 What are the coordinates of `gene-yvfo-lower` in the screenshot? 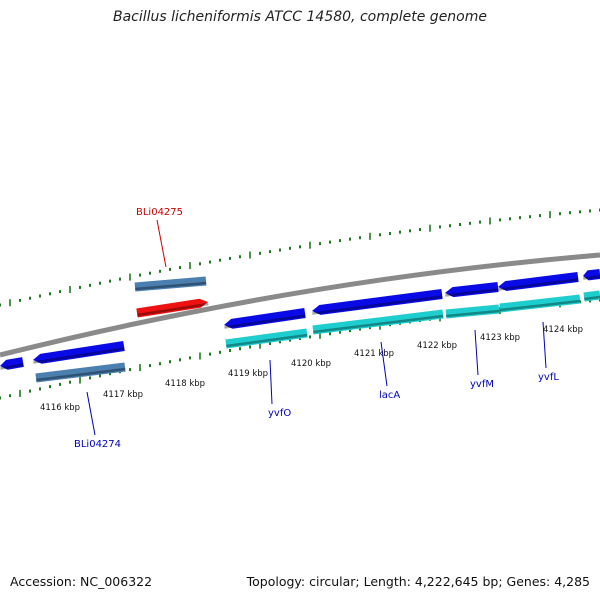 It's located at (266, 338).